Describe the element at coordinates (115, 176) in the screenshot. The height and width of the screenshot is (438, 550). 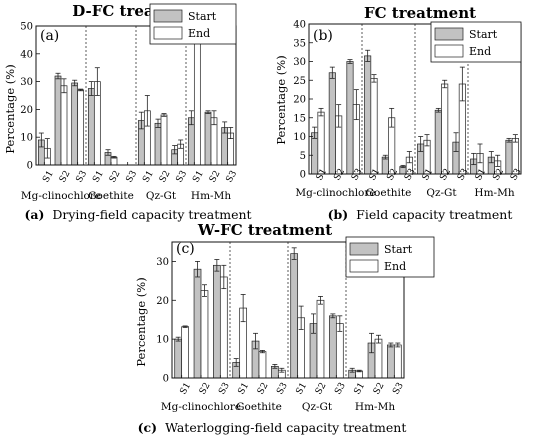
I see `panel-a-xtick-label-4: S2` at that location.